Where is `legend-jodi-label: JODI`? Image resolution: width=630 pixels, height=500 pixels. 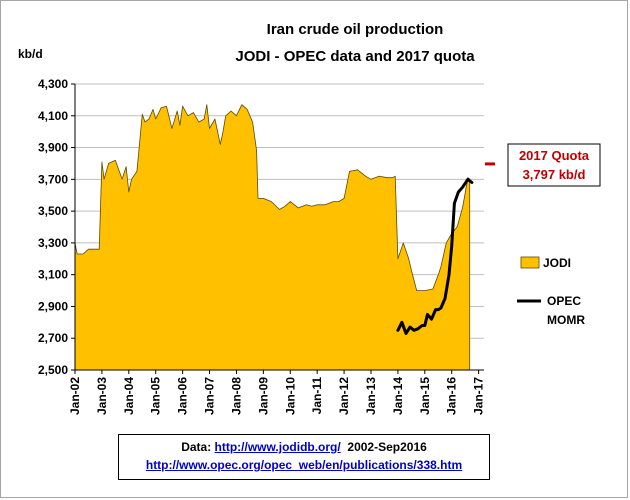 legend-jodi-label: JODI is located at coordinates (557, 263).